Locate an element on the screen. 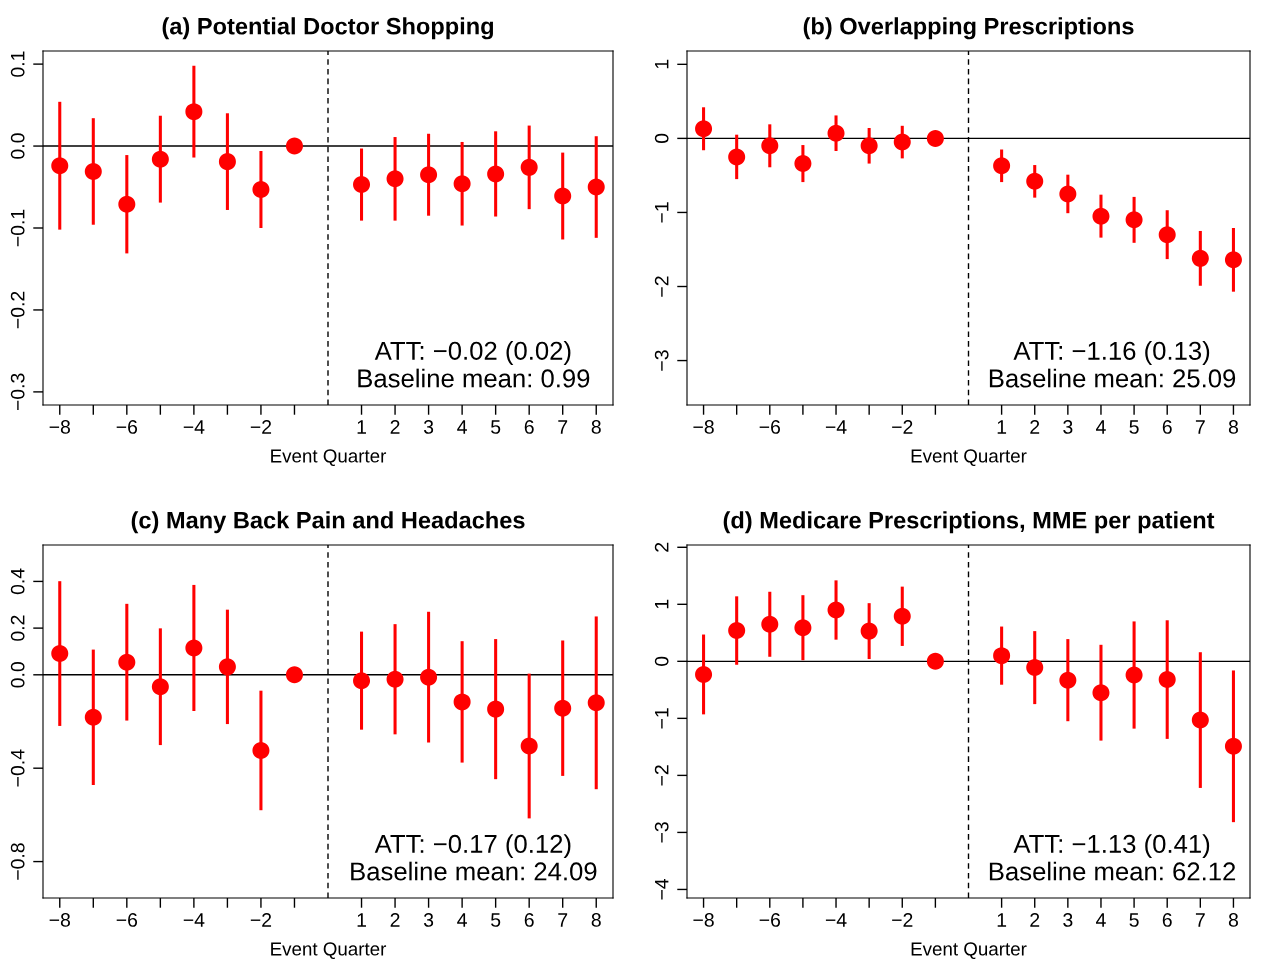  annotation: Baseline mean: 0.99 is located at coordinates (474, 378).